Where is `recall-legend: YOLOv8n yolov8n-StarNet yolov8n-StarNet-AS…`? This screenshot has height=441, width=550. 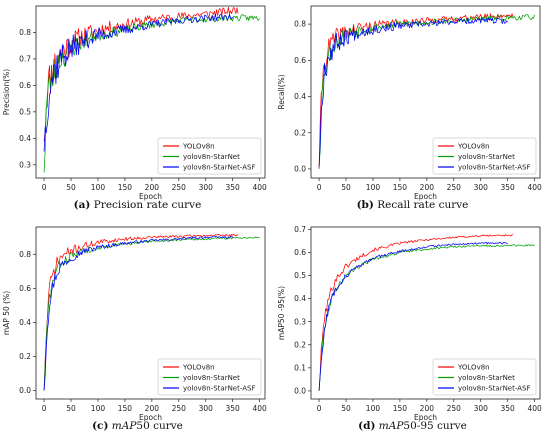
recall-legend: YOLOv8n yolov8n-StarNet yolov8n-StarNet-AS… is located at coordinates (484, 156).